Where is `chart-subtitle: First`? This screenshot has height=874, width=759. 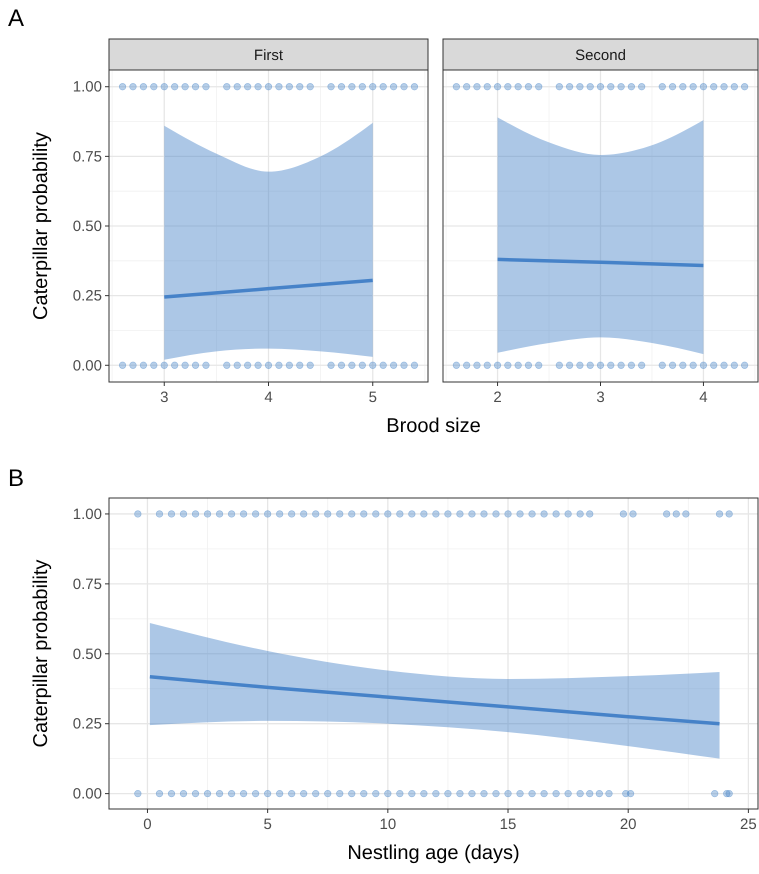 chart-subtitle: First is located at coordinates (269, 55).